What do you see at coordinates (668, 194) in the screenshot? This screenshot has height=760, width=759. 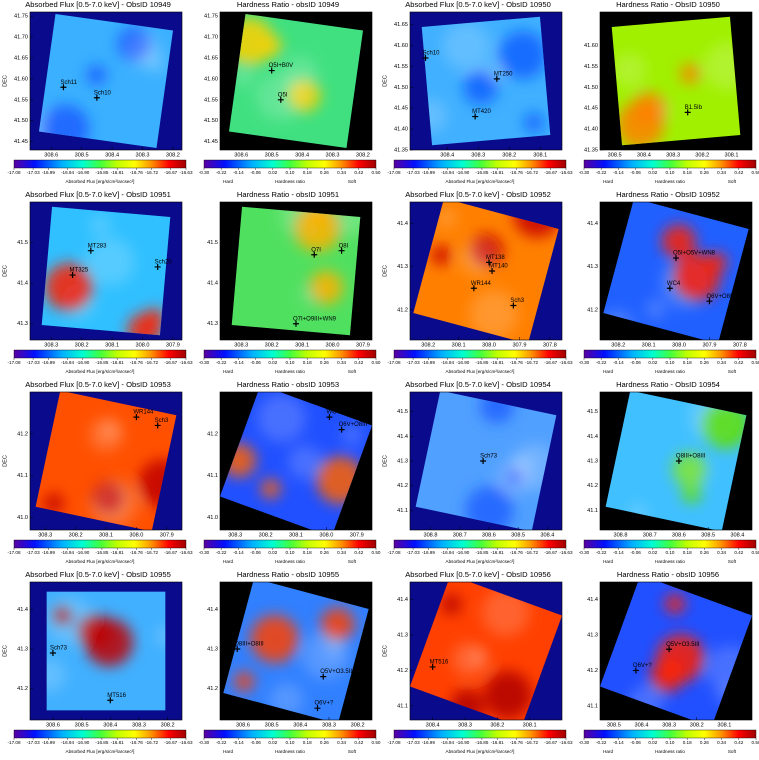 I see `panel-title: Hardness Ratio - ObsID 10952` at bounding box center [668, 194].